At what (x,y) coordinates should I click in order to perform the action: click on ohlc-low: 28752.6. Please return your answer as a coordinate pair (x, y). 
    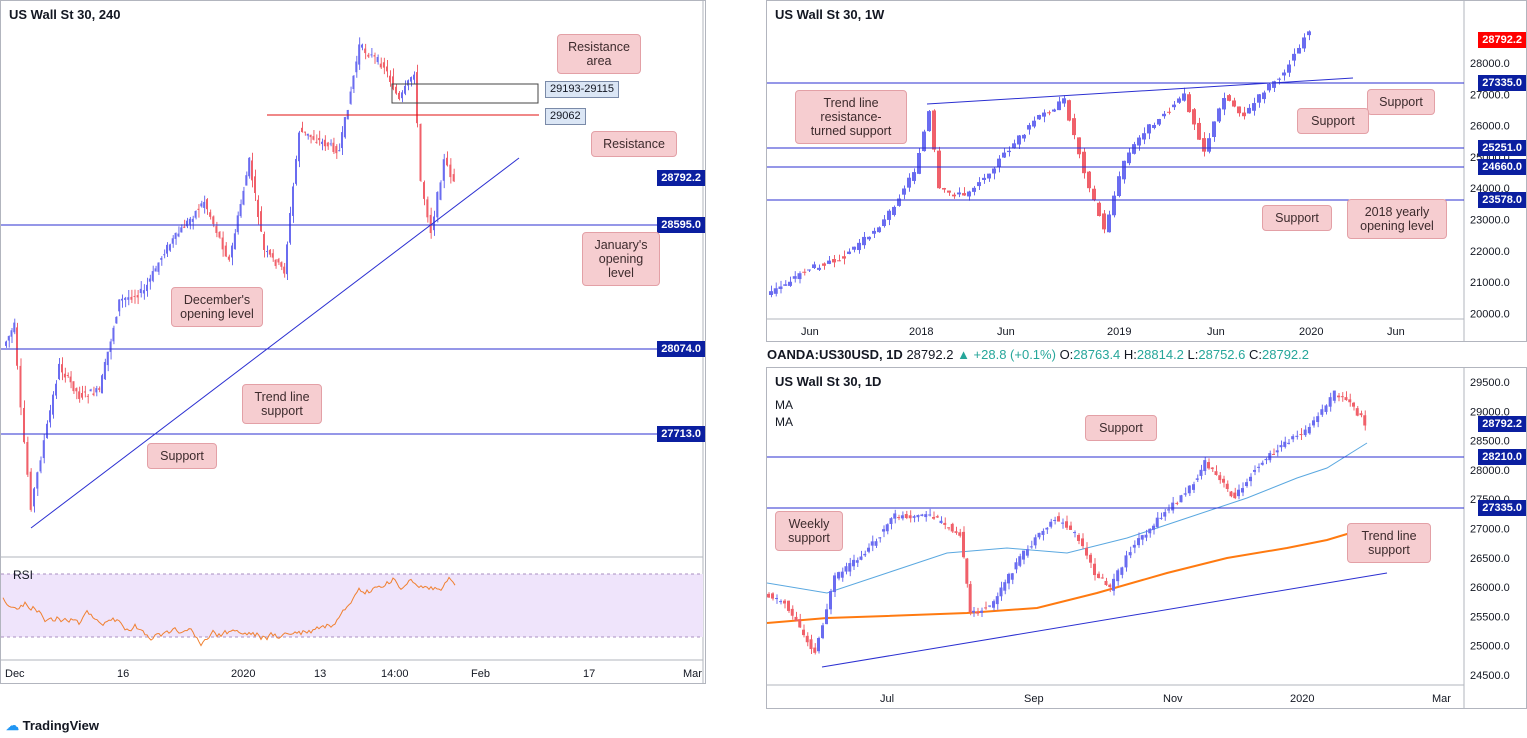
    Looking at the image, I should click on (1222, 354).